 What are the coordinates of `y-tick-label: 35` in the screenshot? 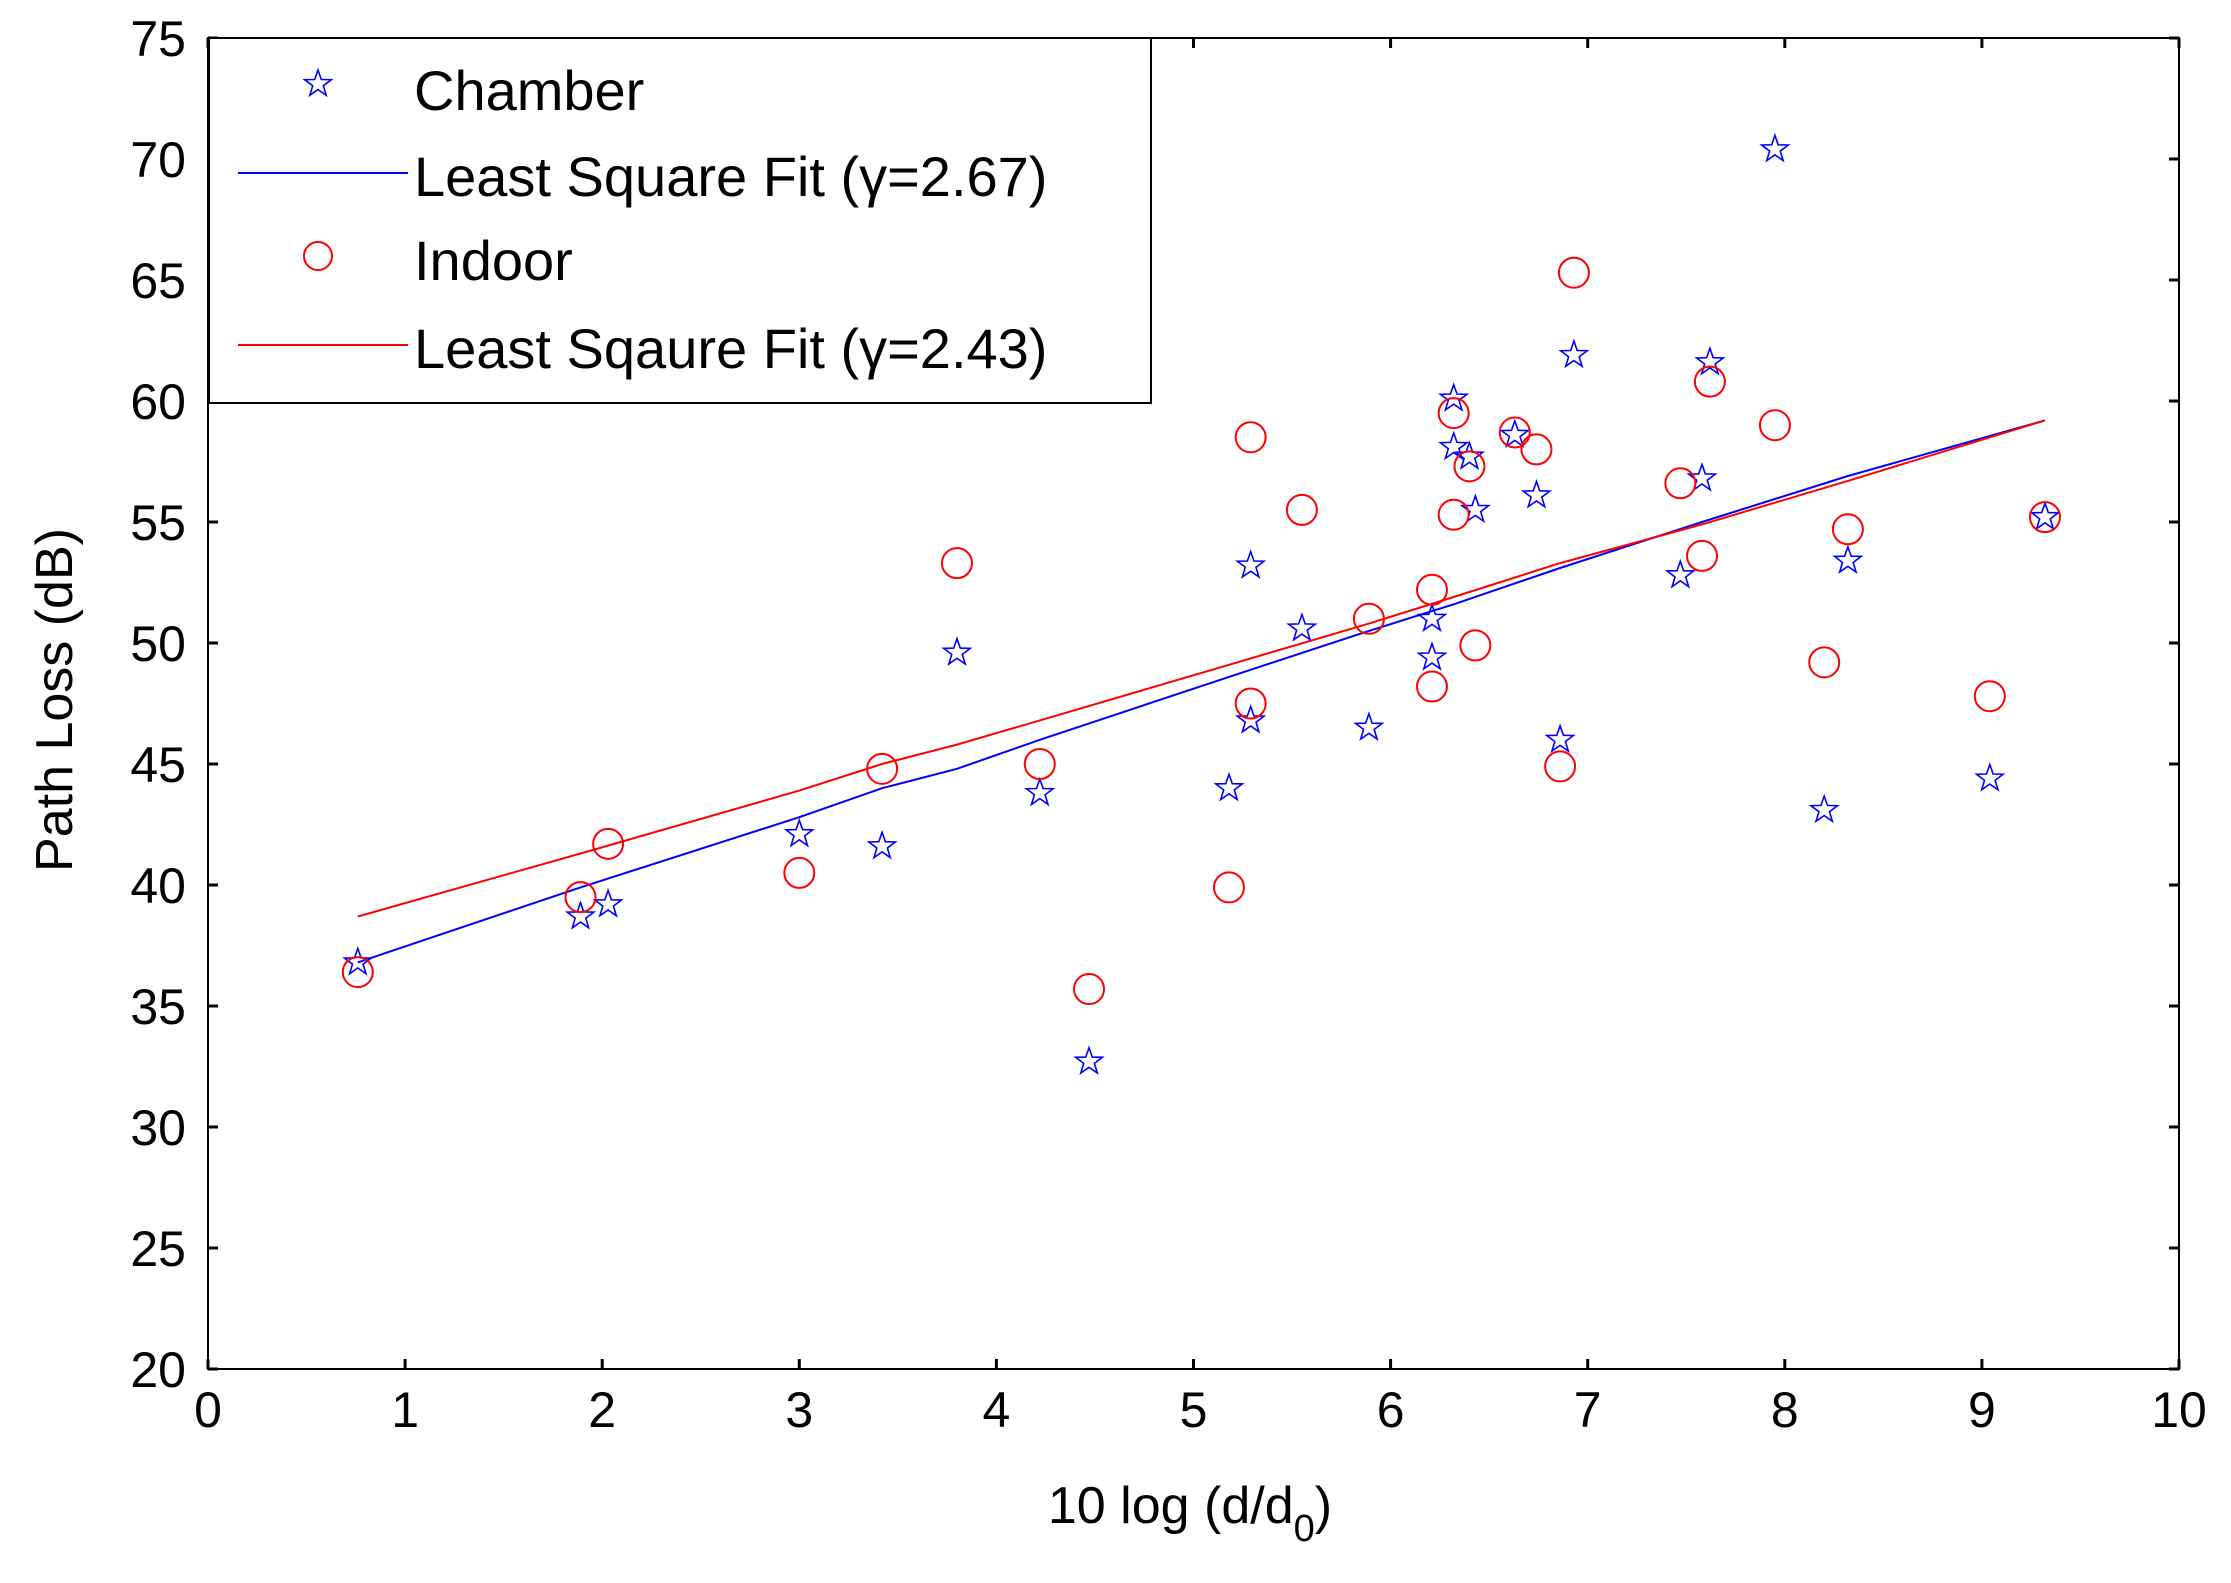 It's located at (158, 1007).